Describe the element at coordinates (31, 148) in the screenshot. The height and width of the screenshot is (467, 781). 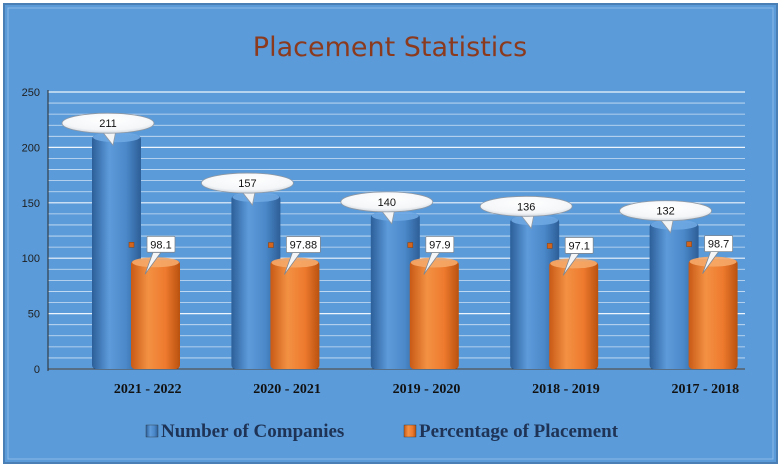
I see `y-tick-label: 200` at that location.